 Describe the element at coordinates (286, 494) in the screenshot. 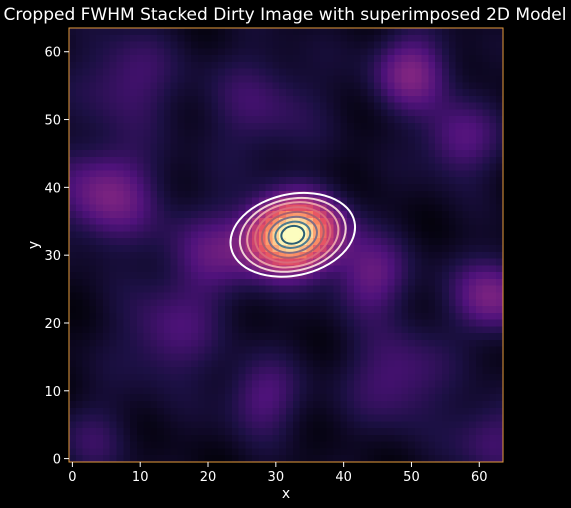

I see `x-axis-label: x` at that location.